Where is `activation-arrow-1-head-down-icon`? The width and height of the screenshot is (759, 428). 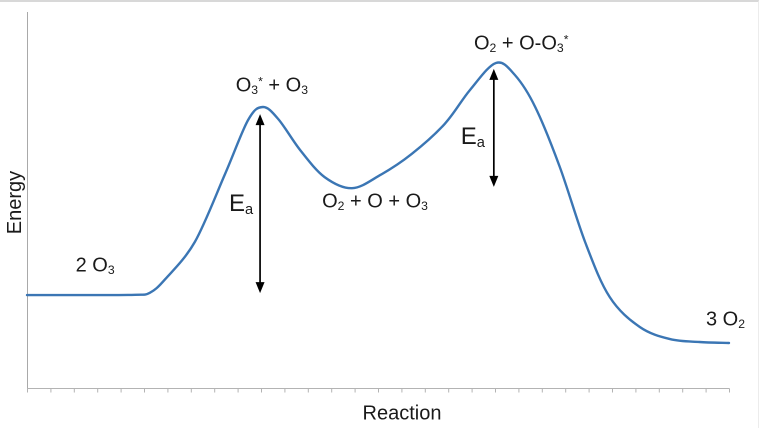
activation-arrow-1-head-down-icon is located at coordinates (260, 288).